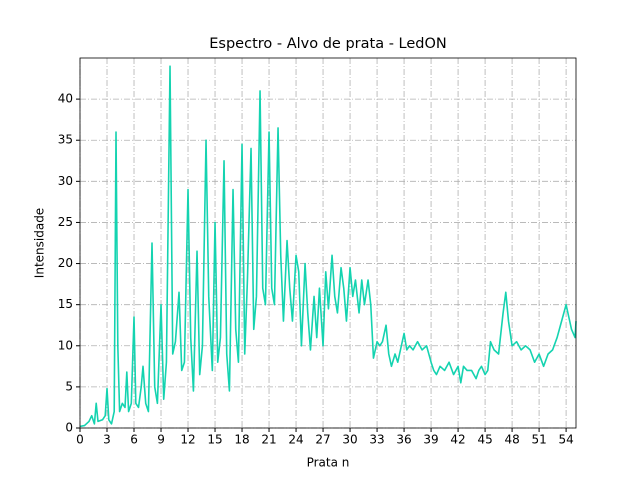 This screenshot has height=484, width=640. I want to click on y-tick-label: 15, so click(65, 304).